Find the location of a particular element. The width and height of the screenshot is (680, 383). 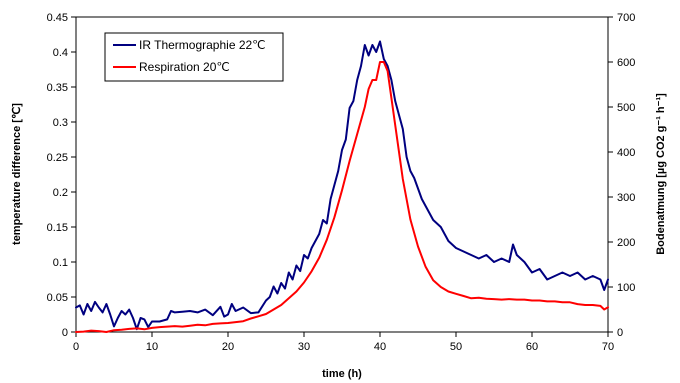

left-y-tick-label: 0.35 is located at coordinates (57, 88).